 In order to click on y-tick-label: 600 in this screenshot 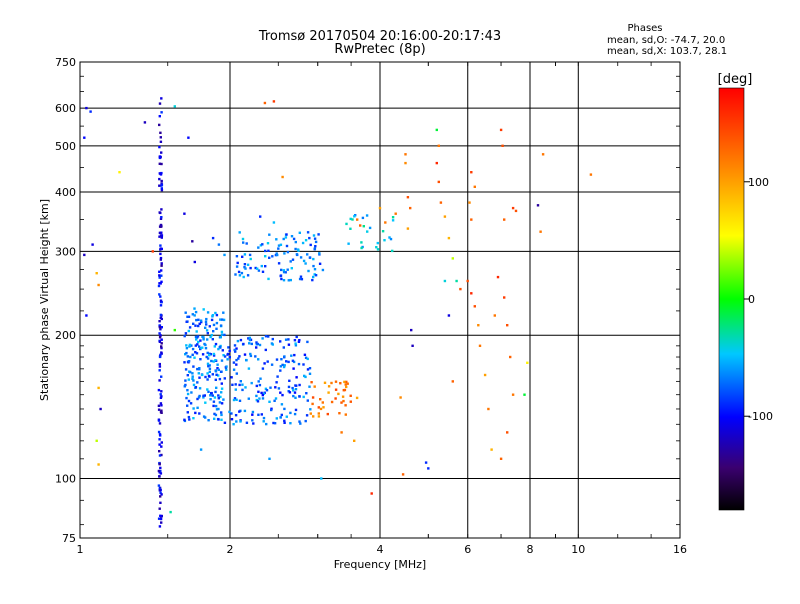, I will do `click(65, 108)`.